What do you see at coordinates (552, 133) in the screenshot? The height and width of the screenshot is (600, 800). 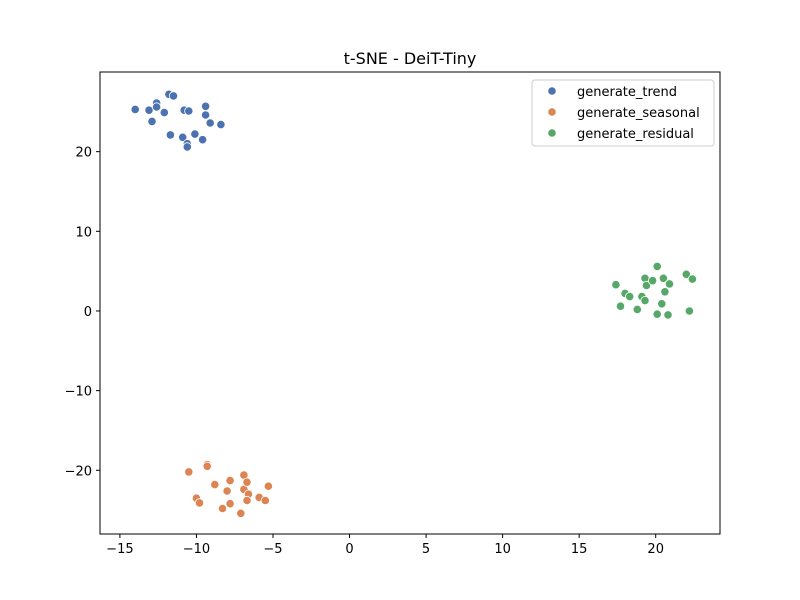 I see `legend-marker-generate_residual` at bounding box center [552, 133].